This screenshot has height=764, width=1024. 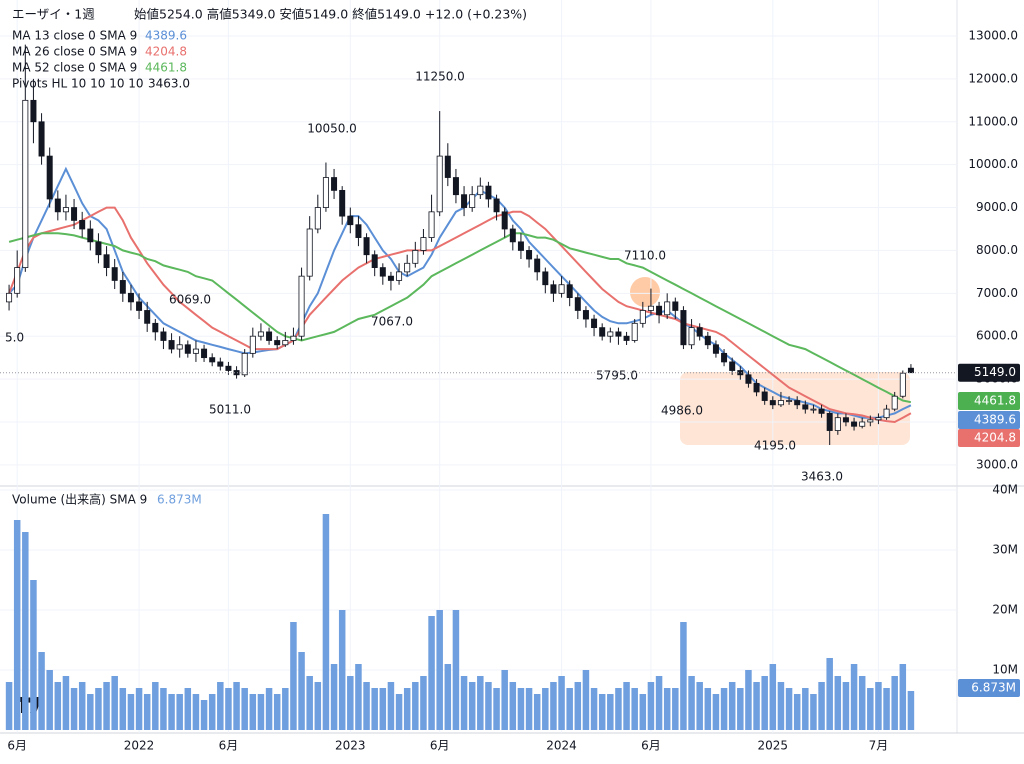 What do you see at coordinates (989, 688) in the screenshot?
I see `volume-badge-bg` at bounding box center [989, 688].